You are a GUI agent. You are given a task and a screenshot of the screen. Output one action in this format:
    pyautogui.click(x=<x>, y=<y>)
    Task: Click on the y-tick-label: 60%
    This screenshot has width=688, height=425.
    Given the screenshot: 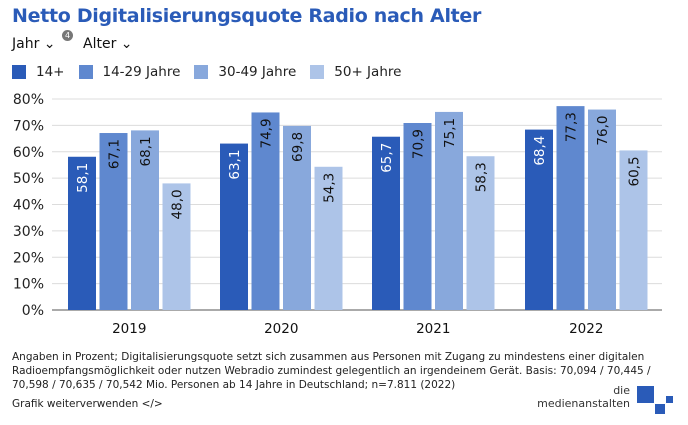 What is the action you would take?
    pyautogui.click(x=28, y=153)
    